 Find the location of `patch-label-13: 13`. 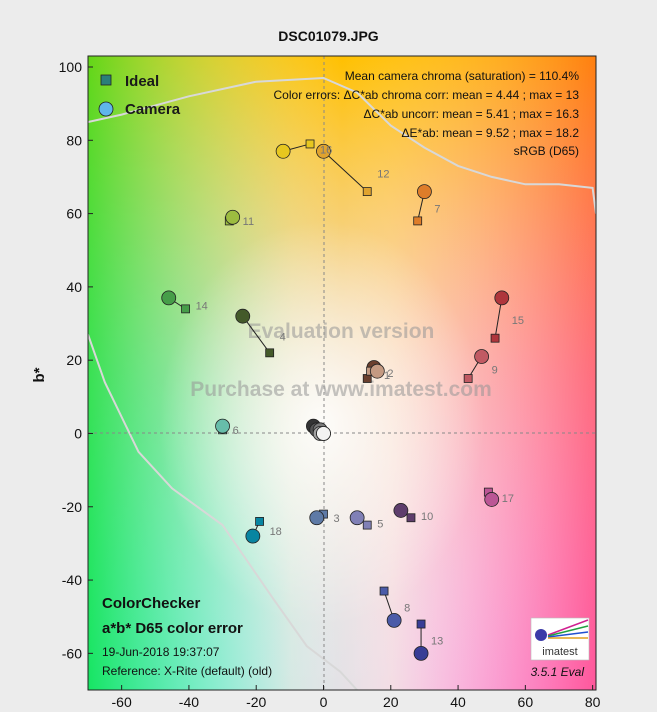

patch-label-13: 13 is located at coordinates (437, 642).